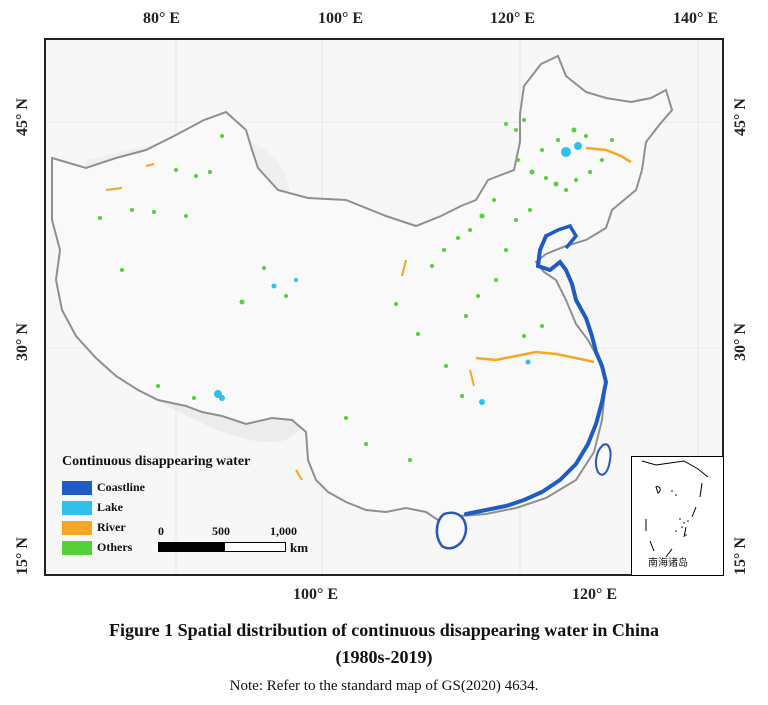  What do you see at coordinates (384, 657) in the screenshot?
I see `figure-caption-line2: (1980s-2019)` at bounding box center [384, 657].